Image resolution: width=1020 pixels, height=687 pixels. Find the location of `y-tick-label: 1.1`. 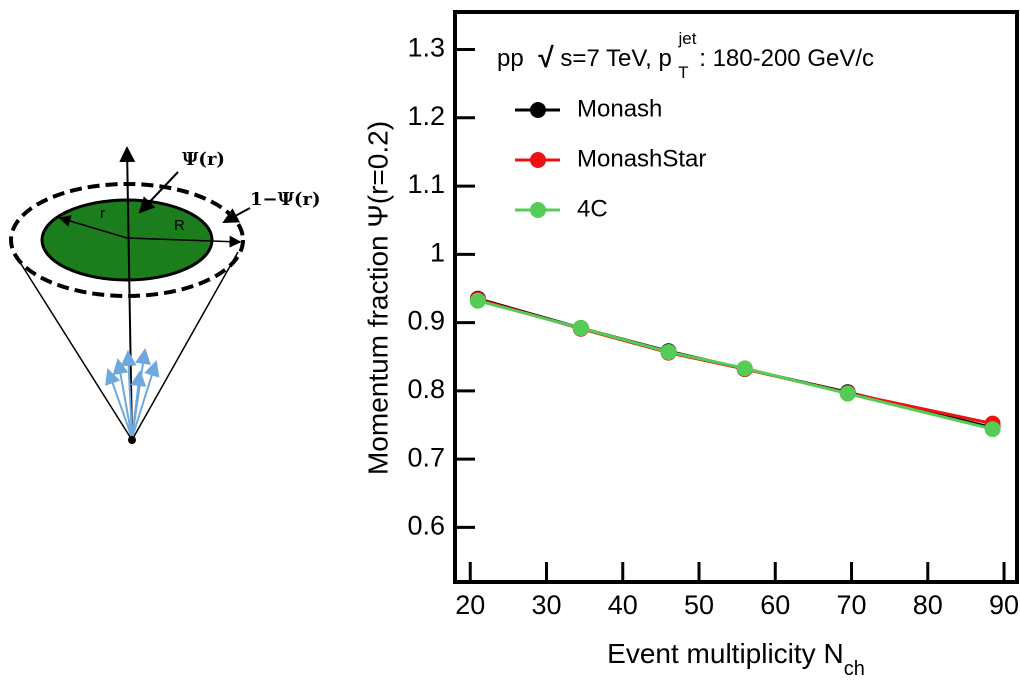

y-tick-label: 1.1 is located at coordinates (426, 184).